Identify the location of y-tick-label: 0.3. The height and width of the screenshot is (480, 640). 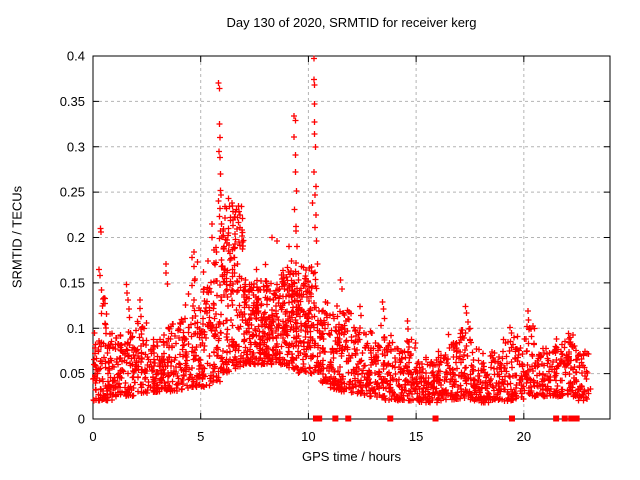
(76, 146).